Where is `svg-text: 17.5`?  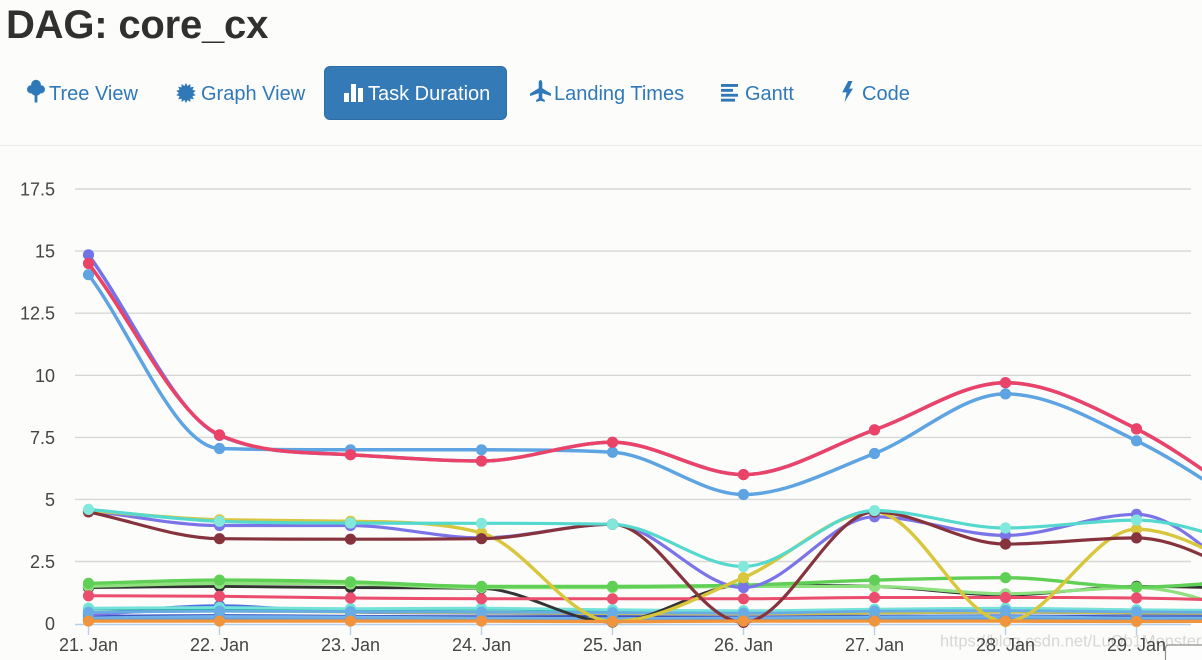
svg-text: 17.5 is located at coordinates (37, 190).